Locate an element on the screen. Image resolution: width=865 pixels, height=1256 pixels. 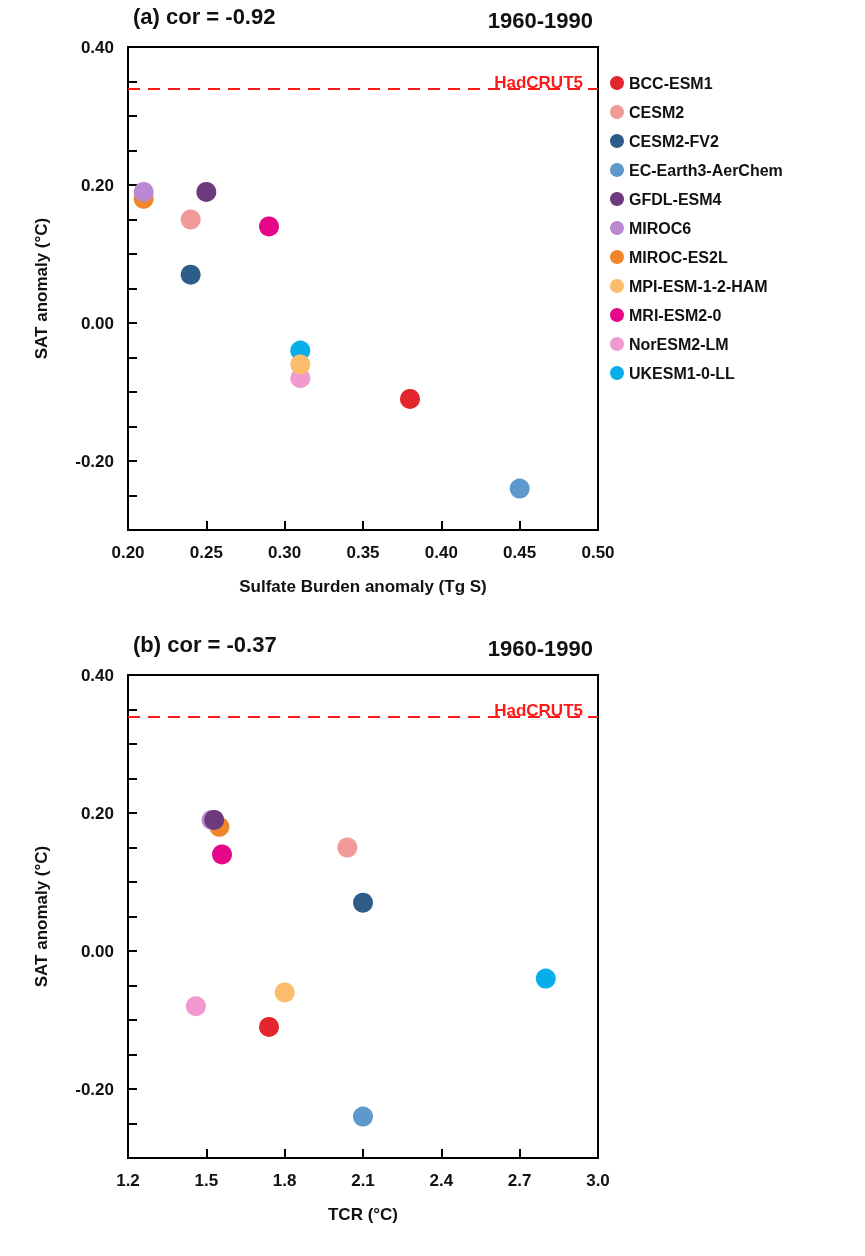
x-tick-label: 2.1 is located at coordinates (363, 1180).